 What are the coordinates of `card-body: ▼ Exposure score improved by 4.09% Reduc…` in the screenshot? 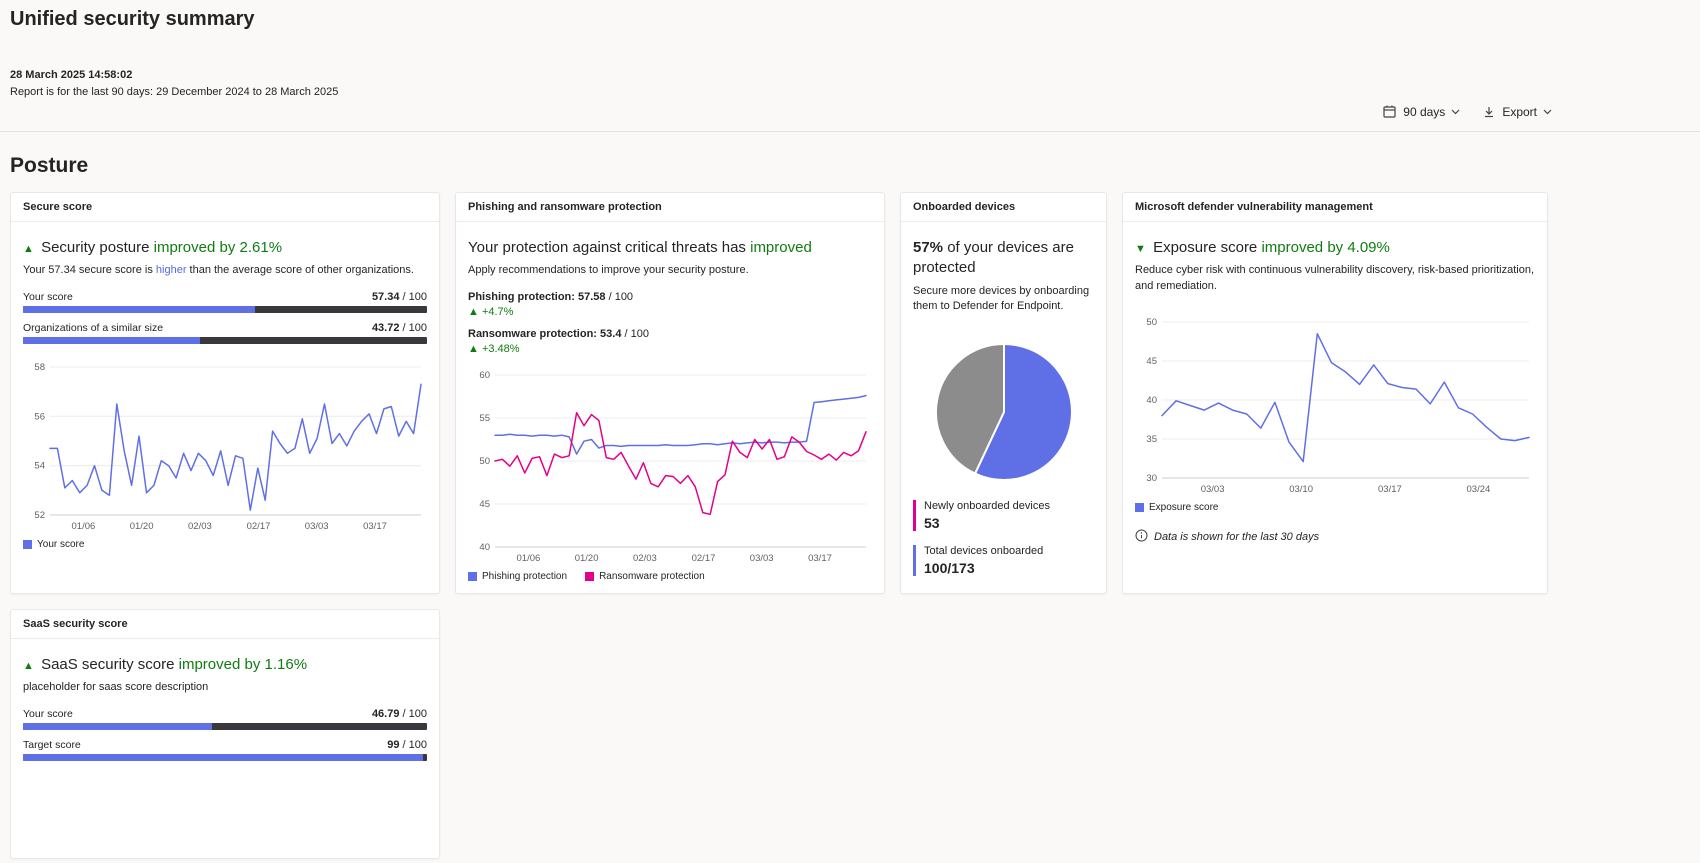 It's located at (1335, 407).